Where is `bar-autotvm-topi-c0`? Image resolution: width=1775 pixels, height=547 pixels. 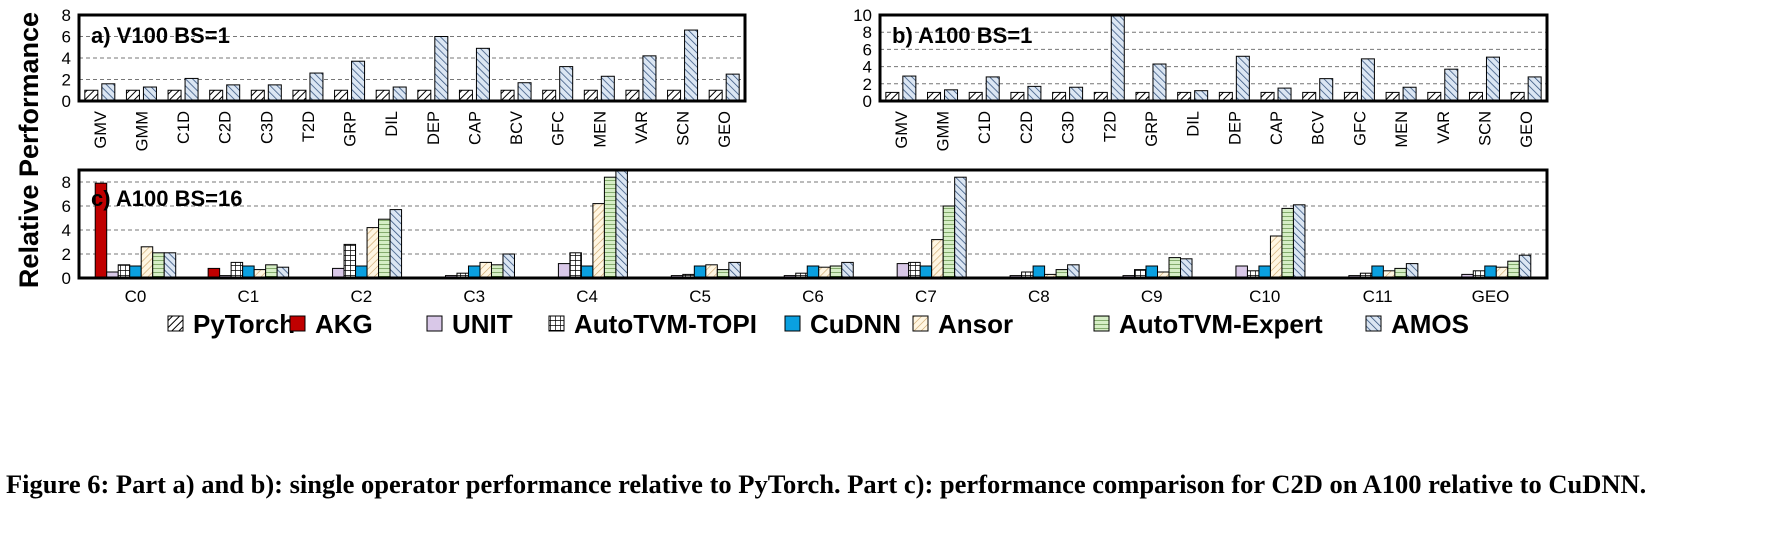
bar-autotvm-topi-c0 is located at coordinates (124, 271).